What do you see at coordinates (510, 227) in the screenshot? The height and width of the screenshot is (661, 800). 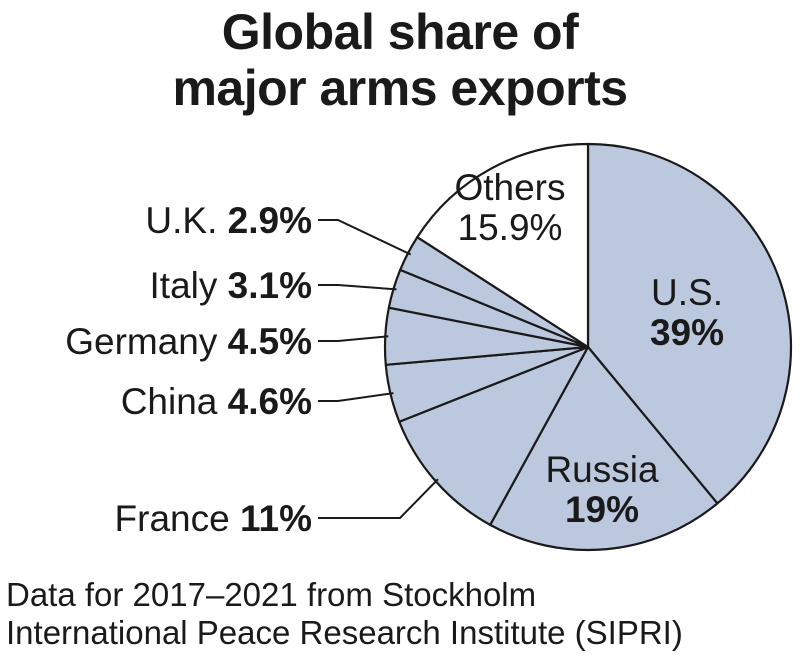 I see `slice-value-others: 15.9%` at bounding box center [510, 227].